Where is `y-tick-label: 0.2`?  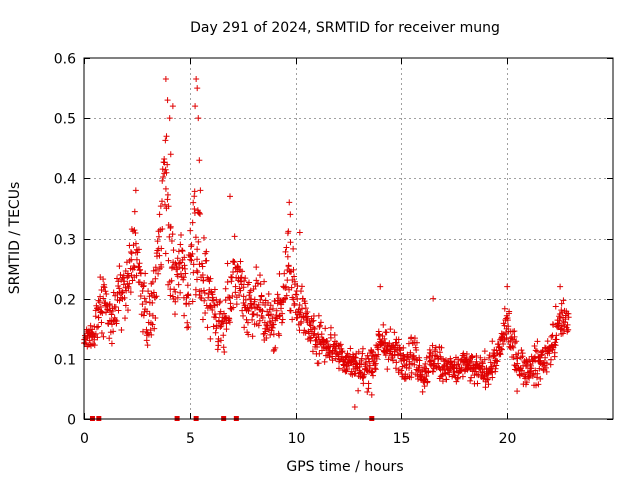 y-tick-label: 0.2 is located at coordinates (65, 301).